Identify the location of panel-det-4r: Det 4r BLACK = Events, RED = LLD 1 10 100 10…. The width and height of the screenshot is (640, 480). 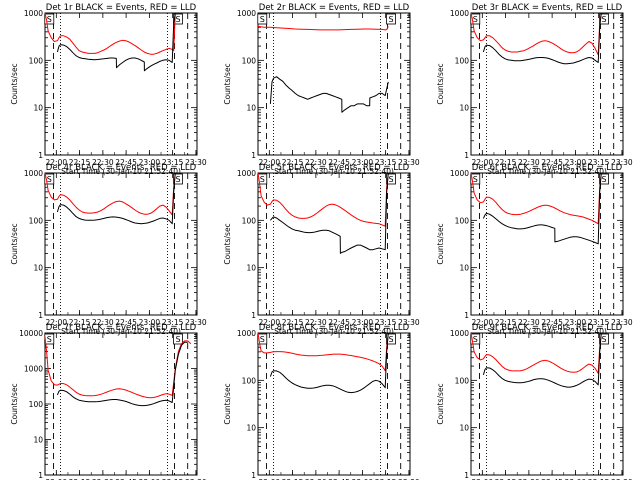
(108, 249).